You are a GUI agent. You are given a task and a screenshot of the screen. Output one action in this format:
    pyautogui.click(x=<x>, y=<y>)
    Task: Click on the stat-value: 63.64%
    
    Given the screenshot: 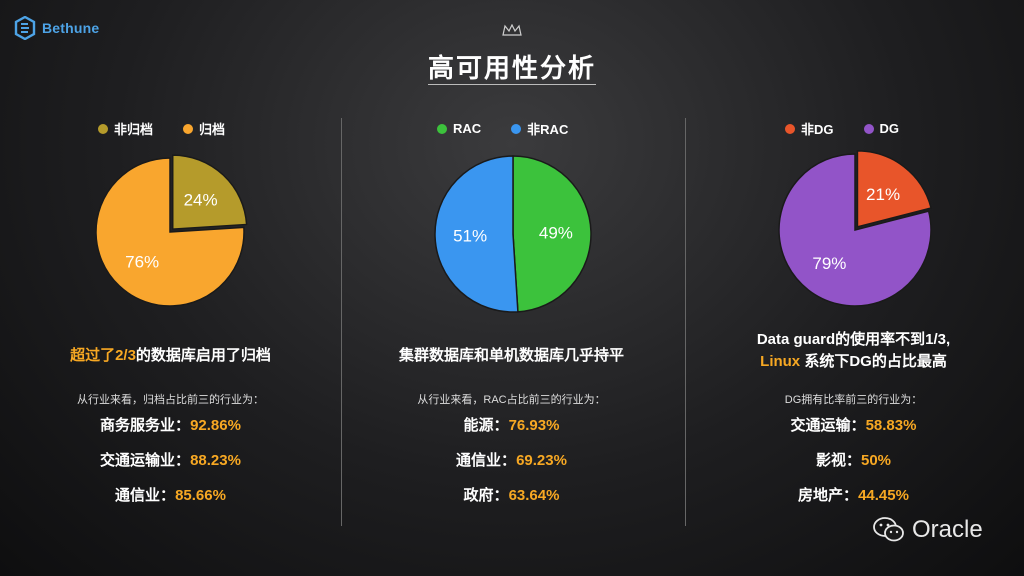 What is the action you would take?
    pyautogui.click(x=534, y=495)
    